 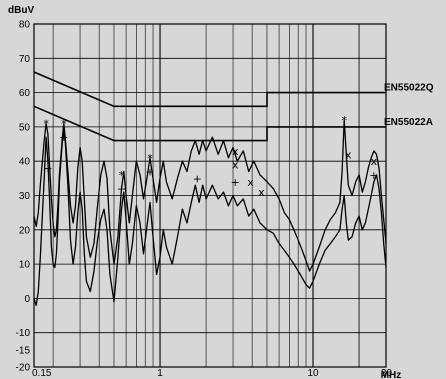 I want to click on limit-label-en55022a: EN55022A, so click(x=408, y=122).